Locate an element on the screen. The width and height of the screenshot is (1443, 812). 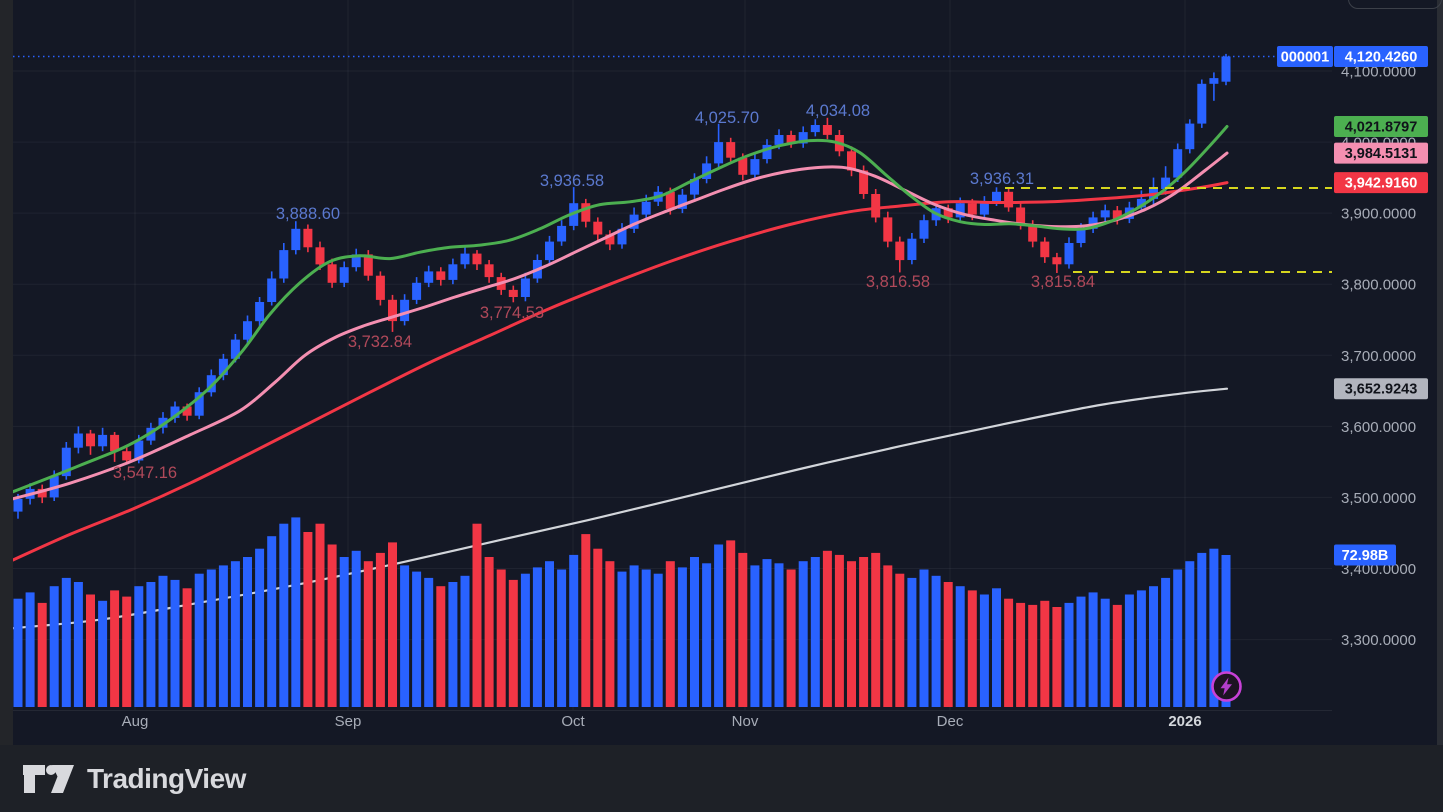
time-axis-label: Dec is located at coordinates (950, 721).